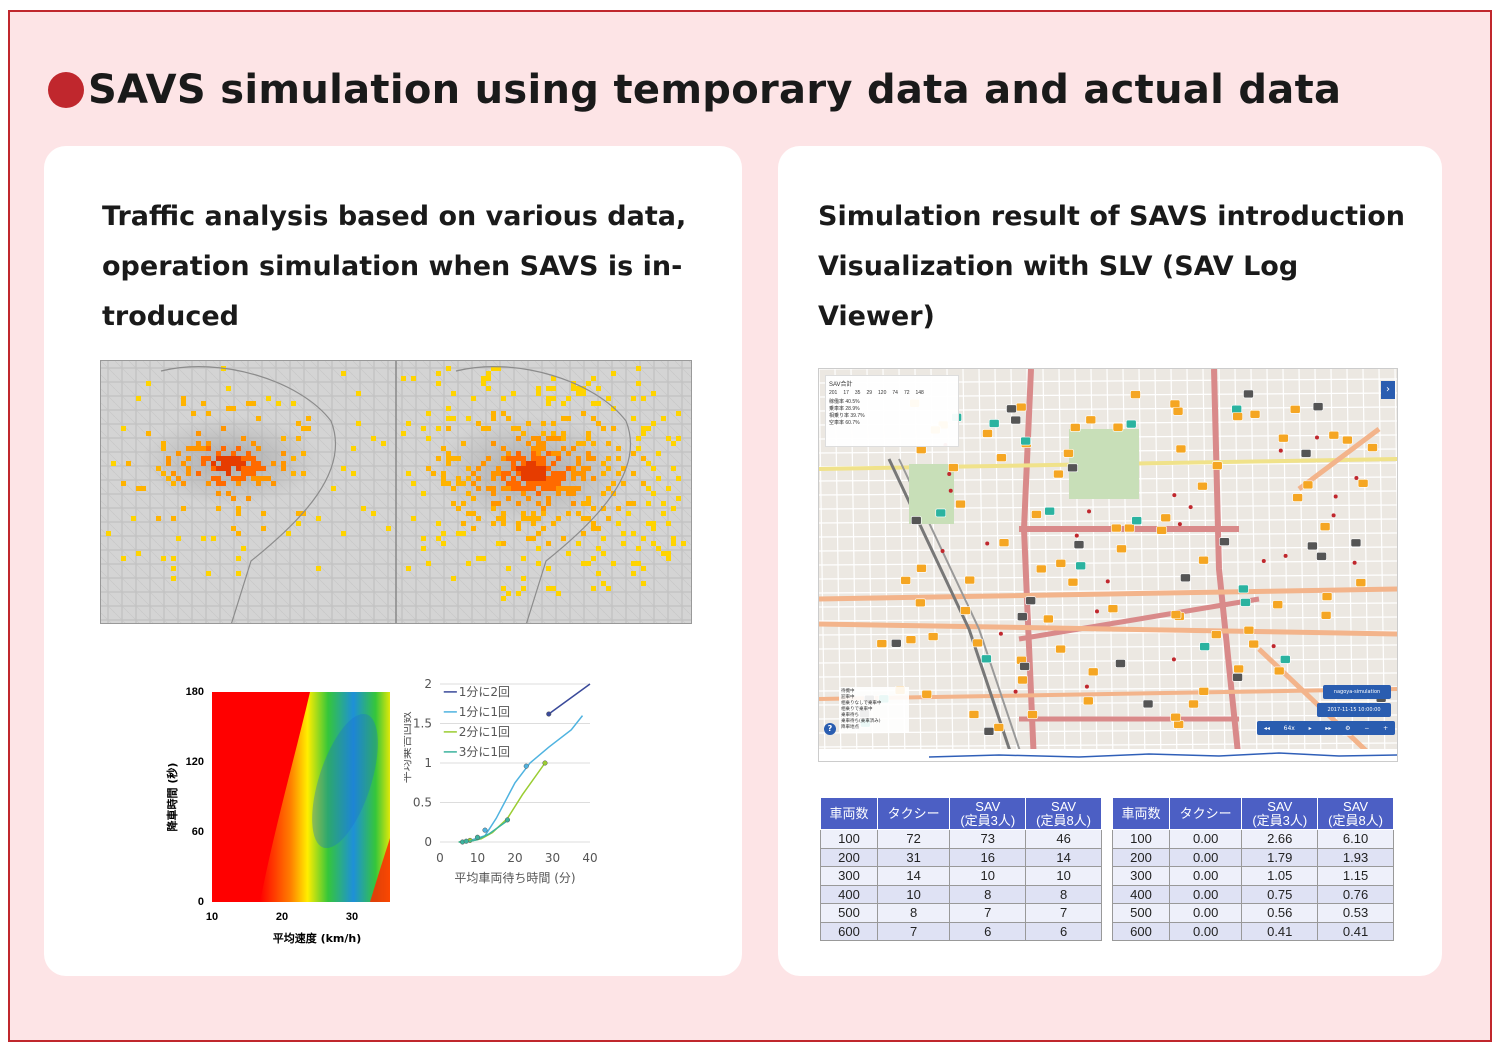  Describe the element at coordinates (317, 938) in the screenshot. I see `heatmap-xlabel: 平均速度 (km/h)` at that location.